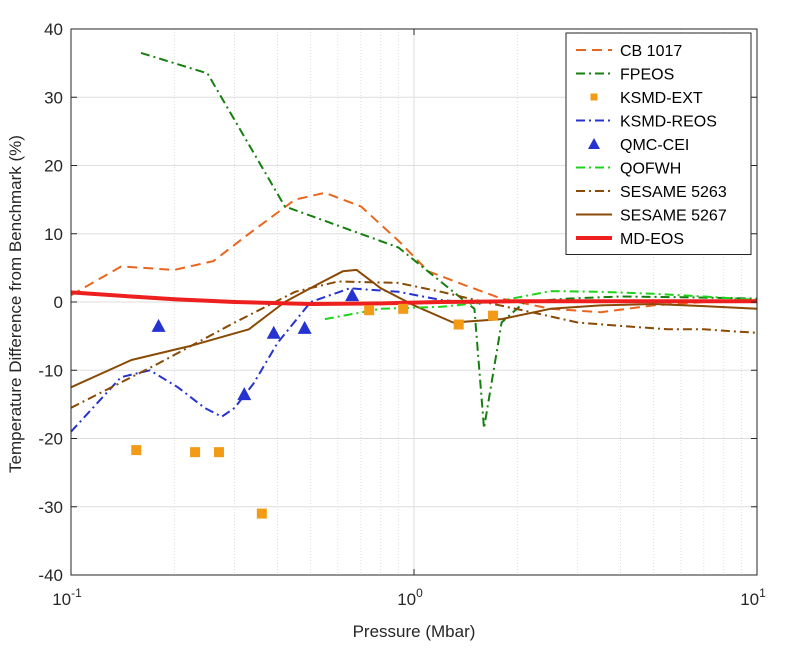 Image resolution: width=797 pixels, height=650 pixels. Describe the element at coordinates (650, 169) in the screenshot. I see `legend-label-qofwh: QOFWH` at that location.